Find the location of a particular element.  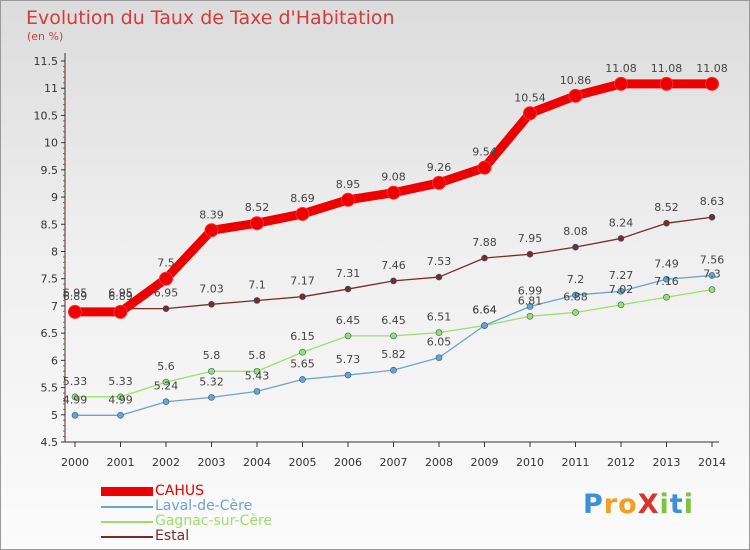

data-label-cahus: 8.95 is located at coordinates (348, 184).